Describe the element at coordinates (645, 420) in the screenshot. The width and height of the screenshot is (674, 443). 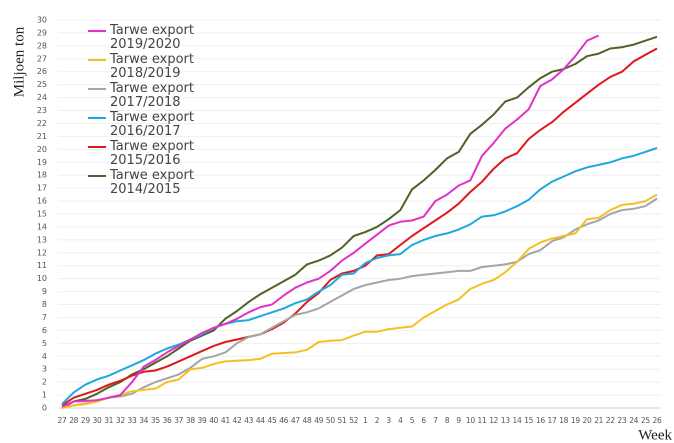
I see `x-tick-label: 25` at that location.